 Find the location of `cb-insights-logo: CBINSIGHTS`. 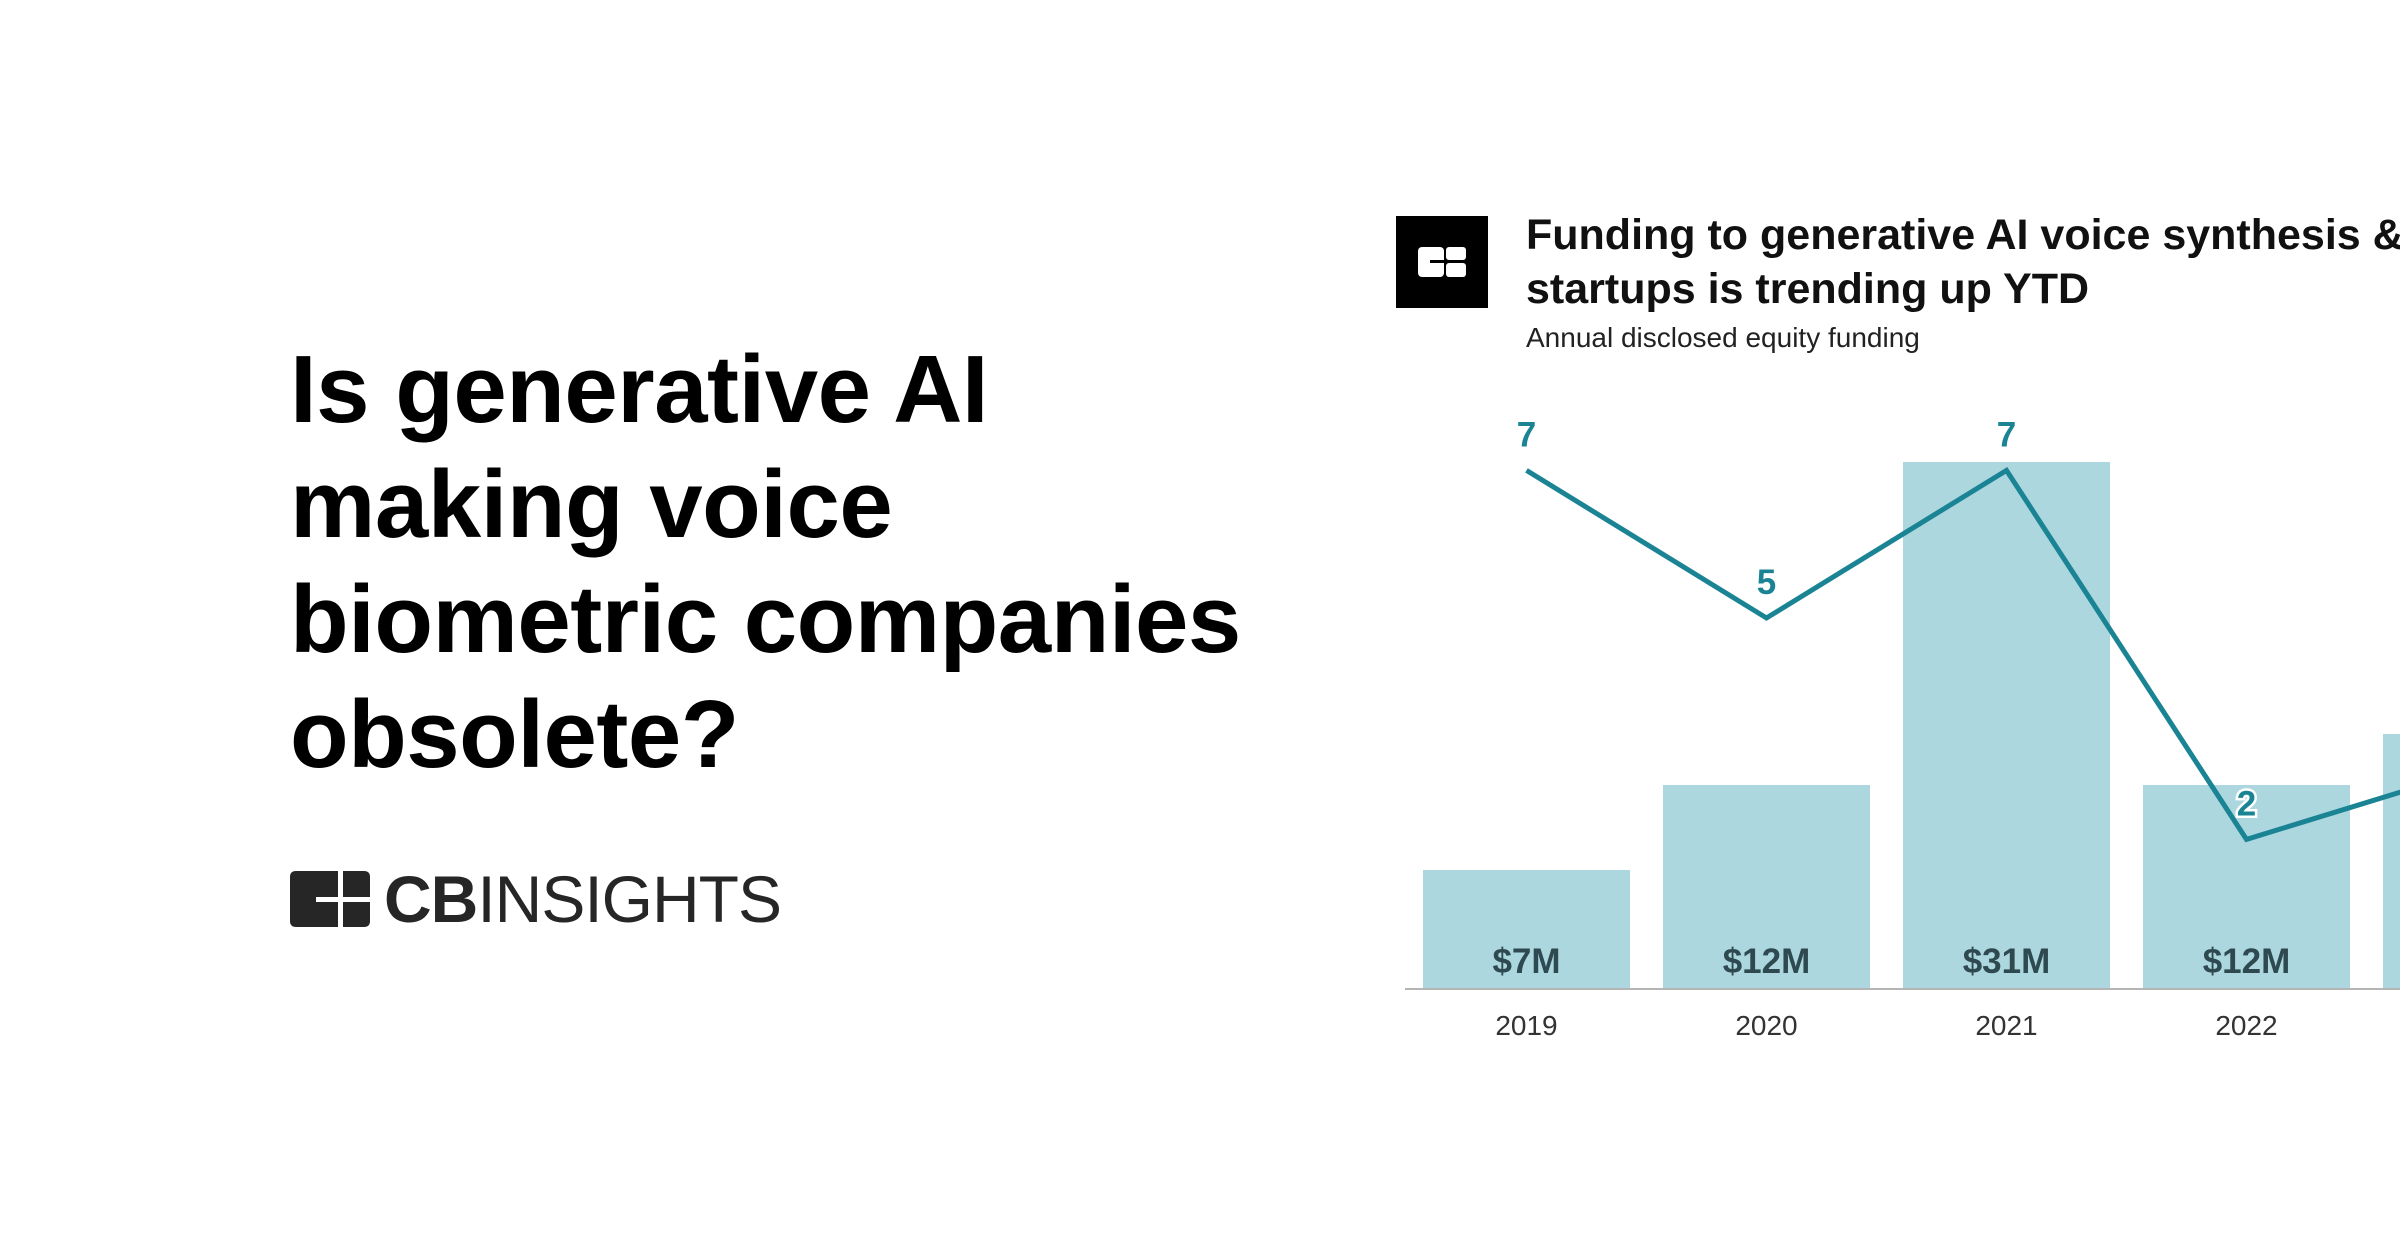

cb-insights-logo: CBINSIGHTS is located at coordinates (536, 899).